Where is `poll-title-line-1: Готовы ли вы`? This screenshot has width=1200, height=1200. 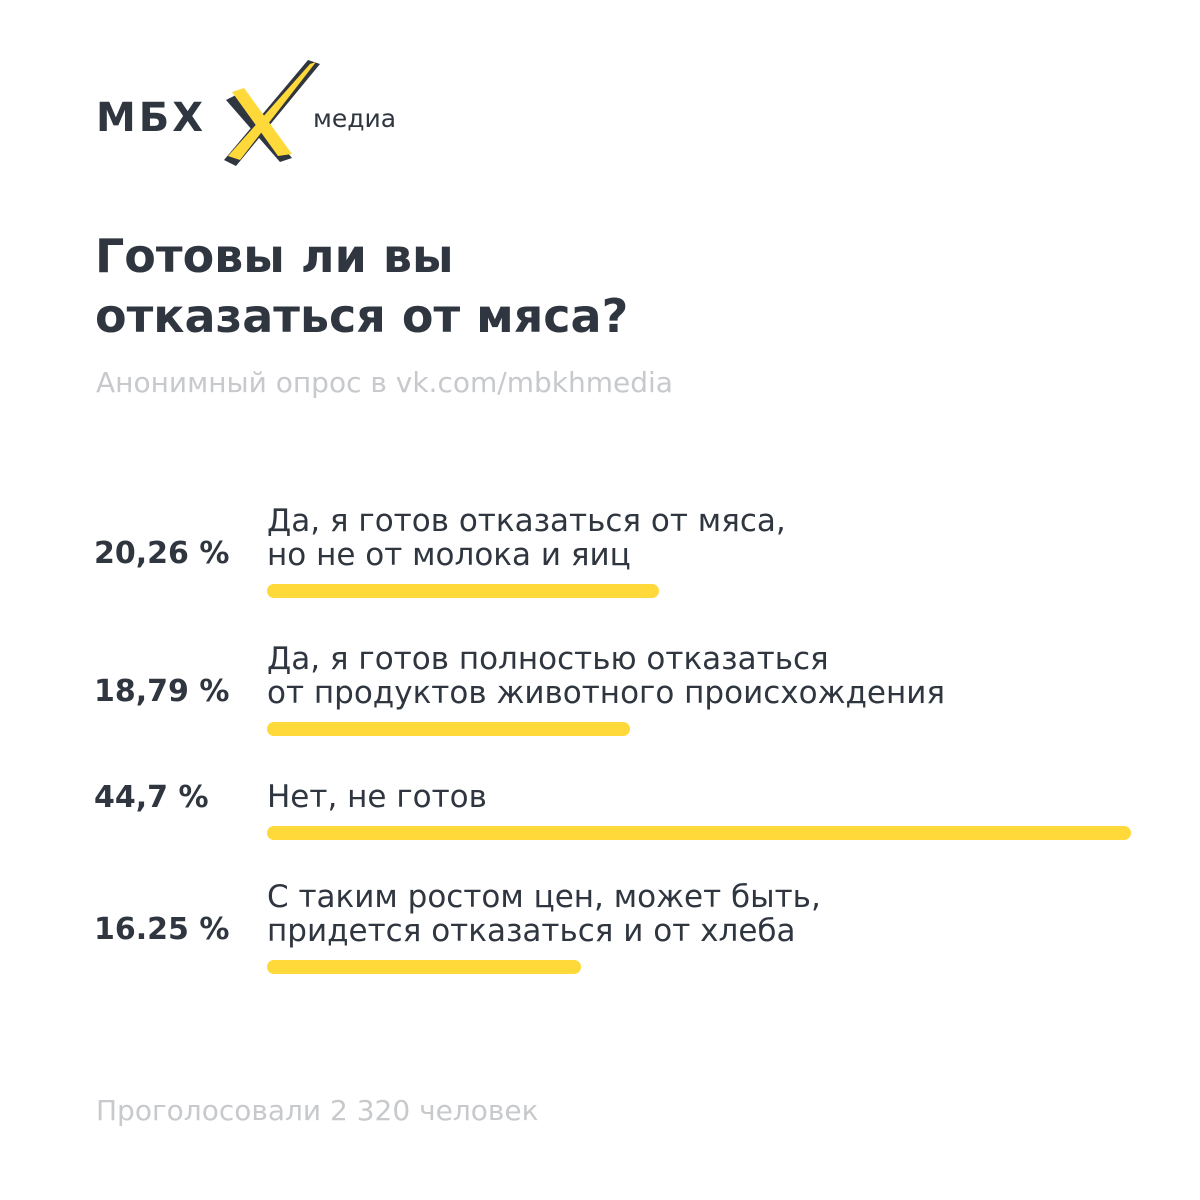
poll-title-line-1: Готовы ли вы is located at coordinates (274, 256).